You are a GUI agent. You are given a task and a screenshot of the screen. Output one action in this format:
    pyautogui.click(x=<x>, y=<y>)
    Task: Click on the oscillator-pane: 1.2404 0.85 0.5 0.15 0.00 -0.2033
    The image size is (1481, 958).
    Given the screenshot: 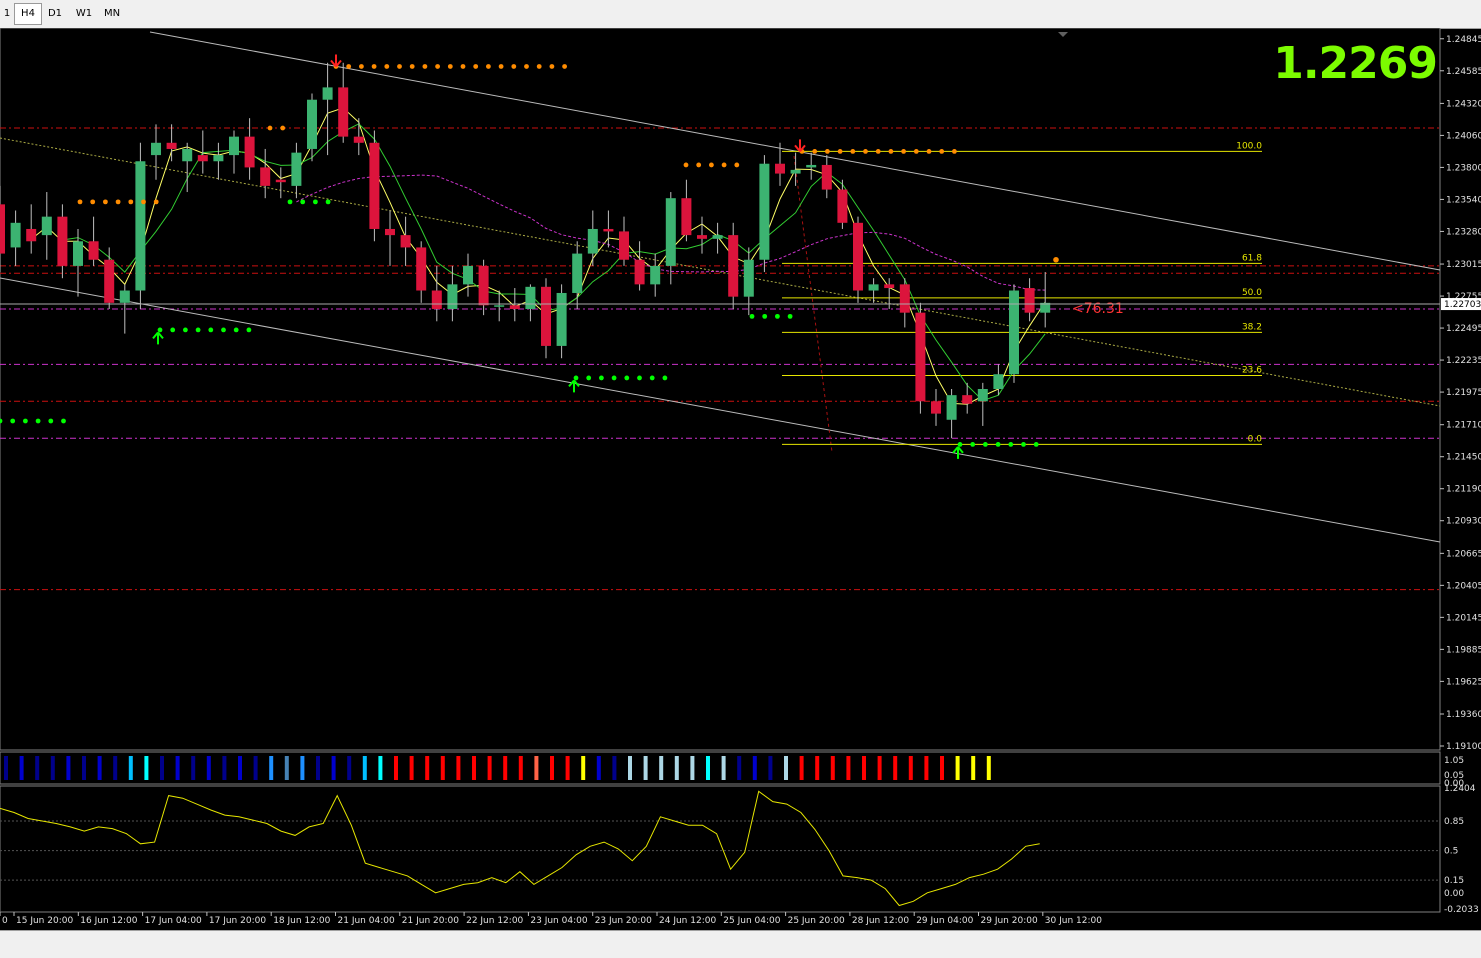 What is the action you would take?
    pyautogui.click(x=739, y=849)
    